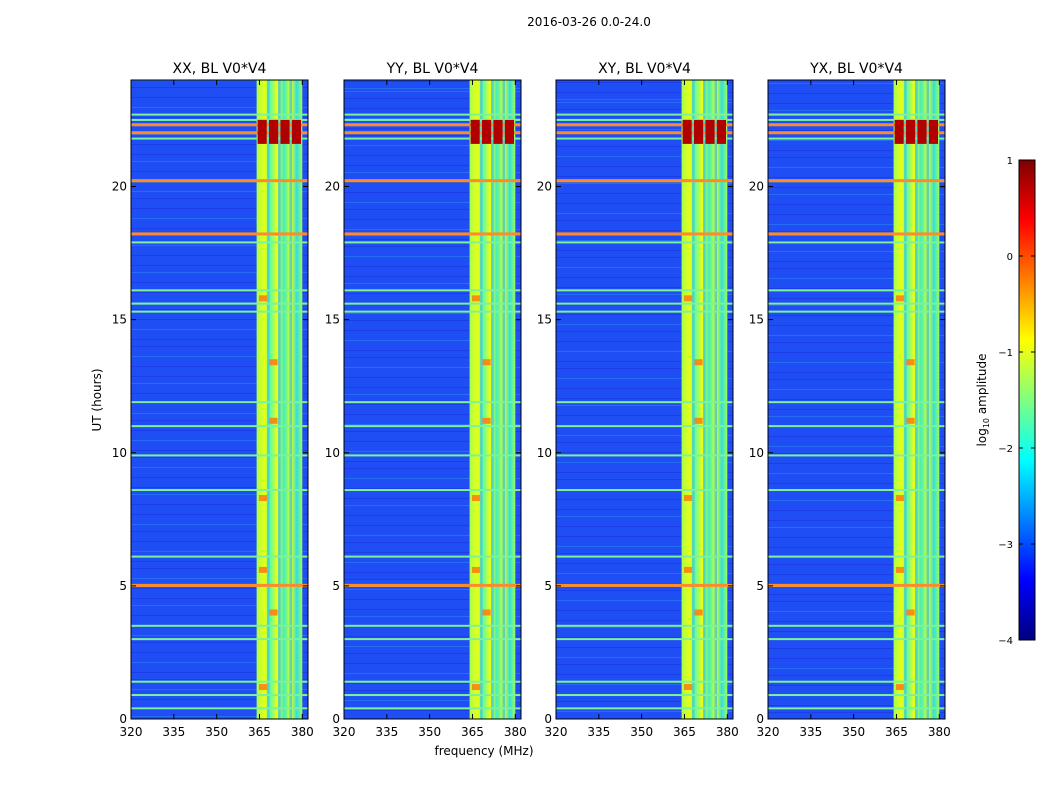 The image size is (1050, 800). What do you see at coordinates (1010, 257) in the screenshot?
I see `colorbar-tick-label: 0` at bounding box center [1010, 257].